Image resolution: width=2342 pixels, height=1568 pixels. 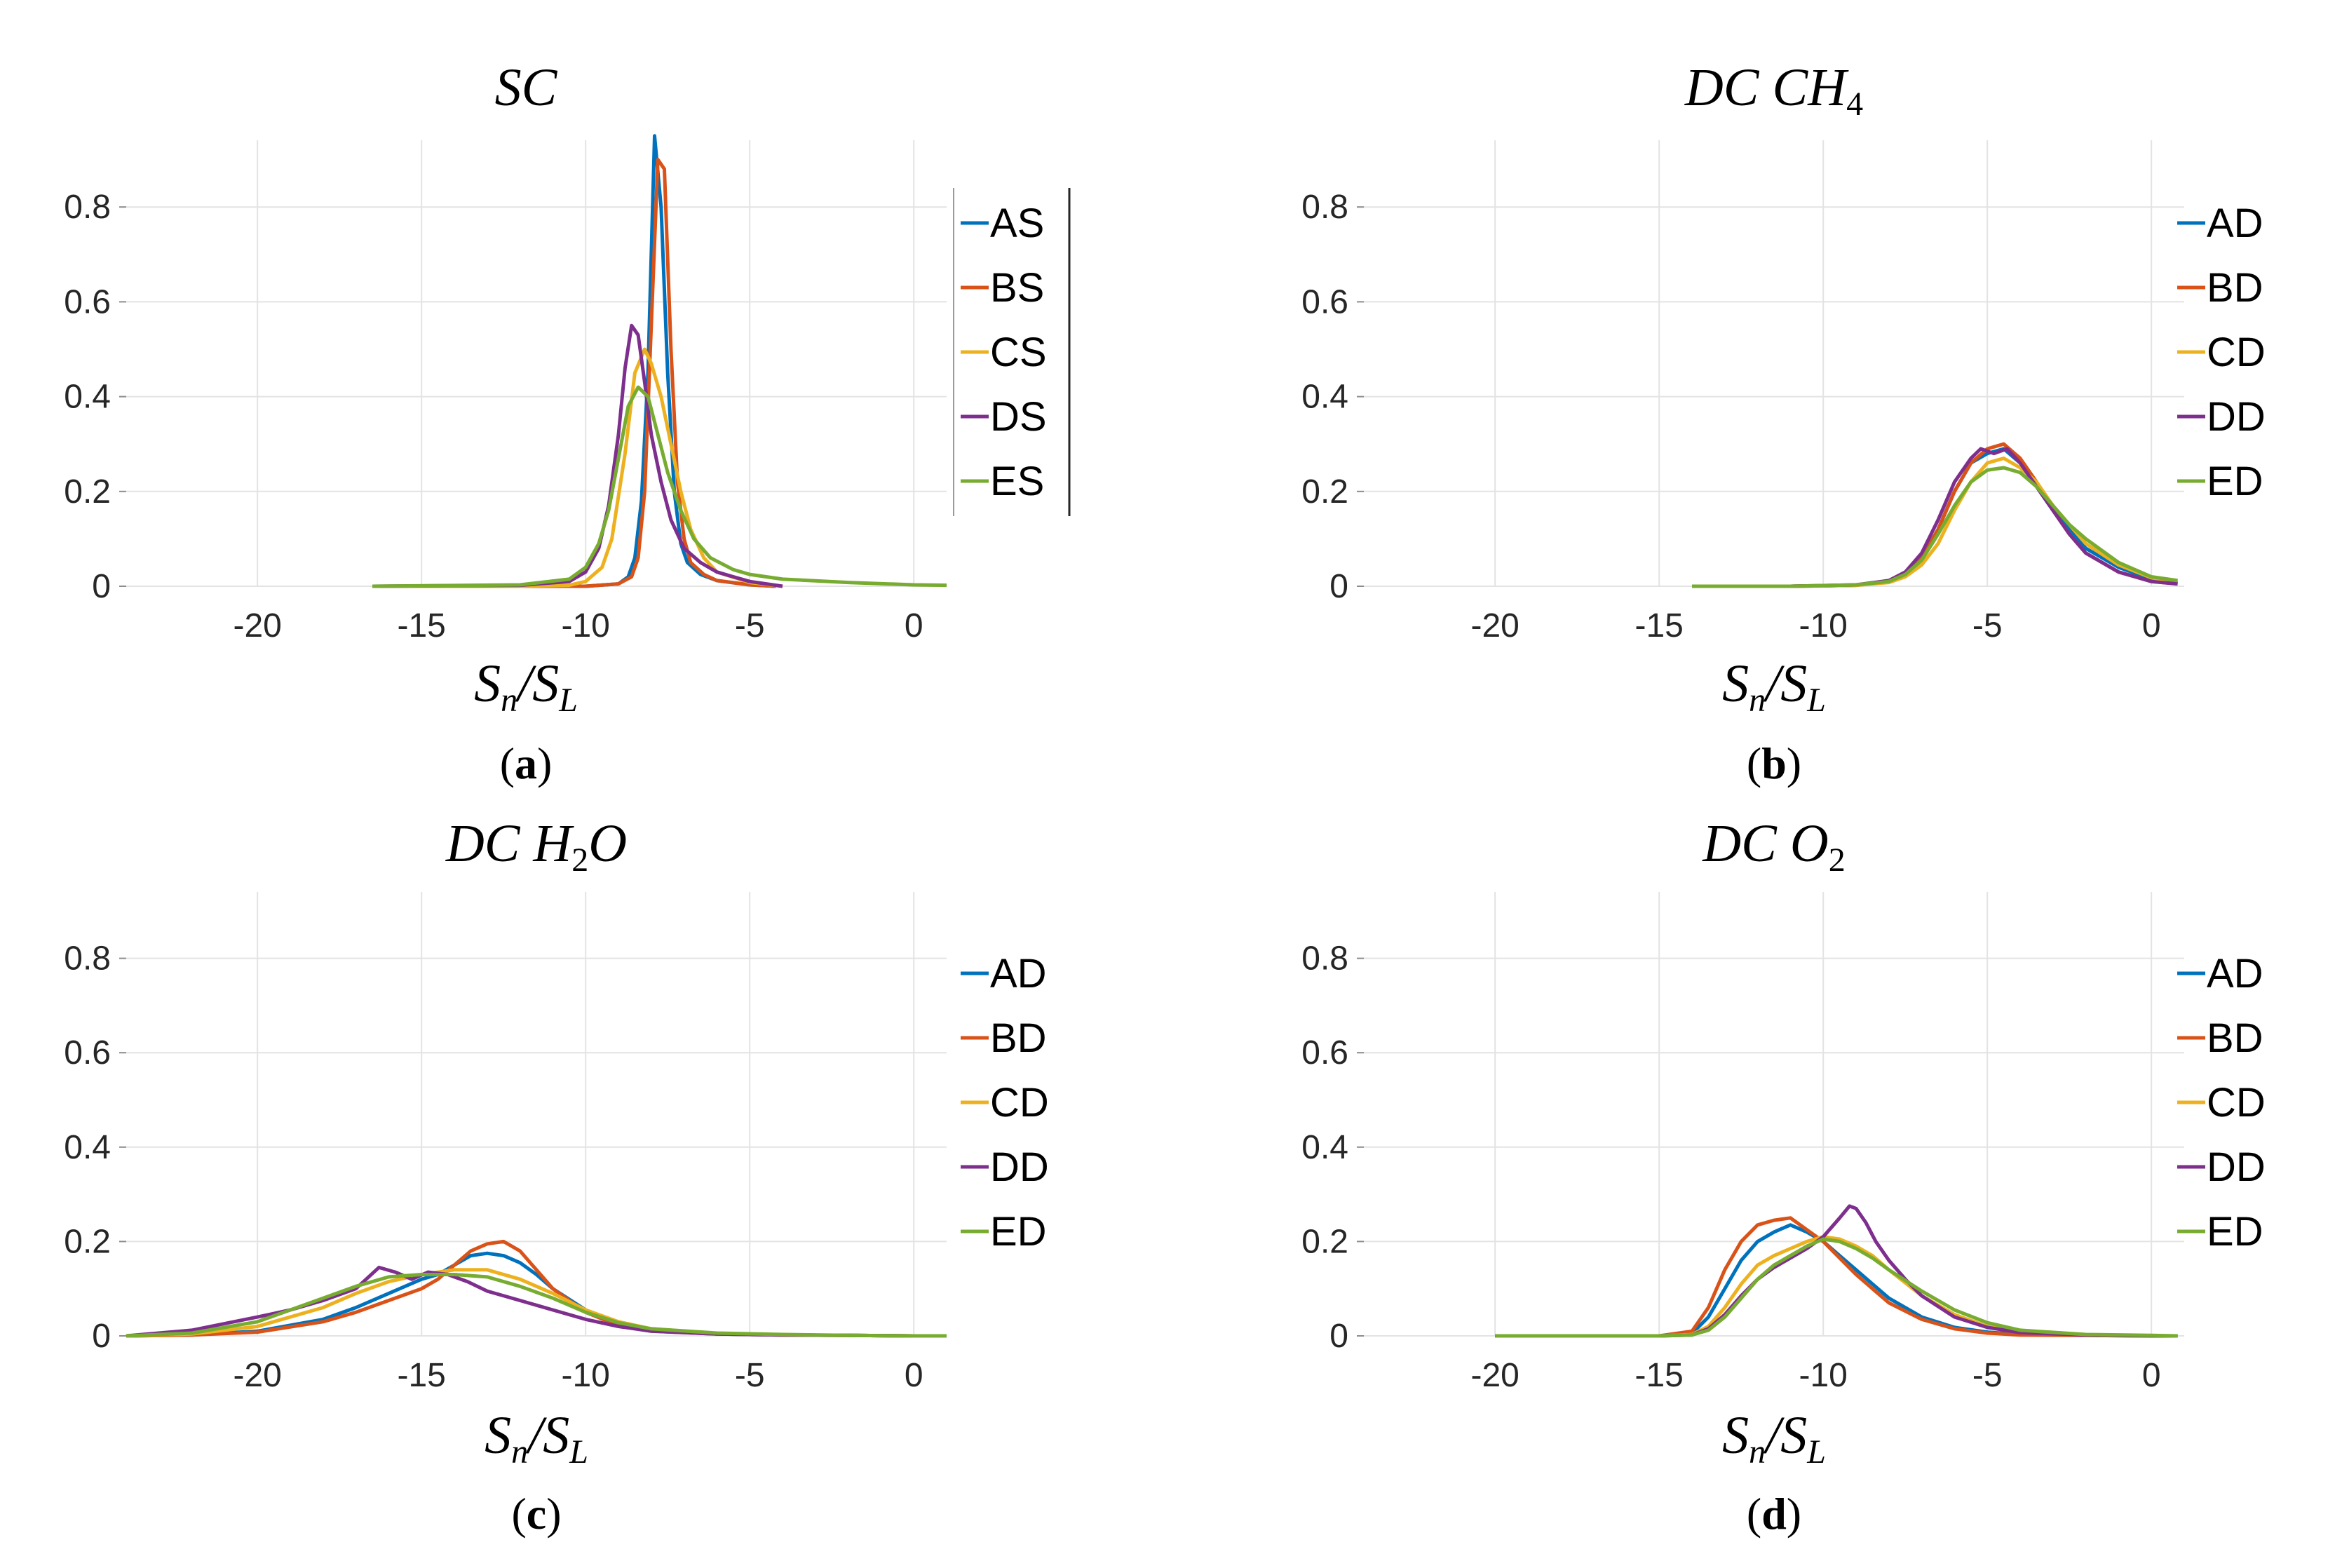 I want to click on series-line-as, so click(x=574, y=361).